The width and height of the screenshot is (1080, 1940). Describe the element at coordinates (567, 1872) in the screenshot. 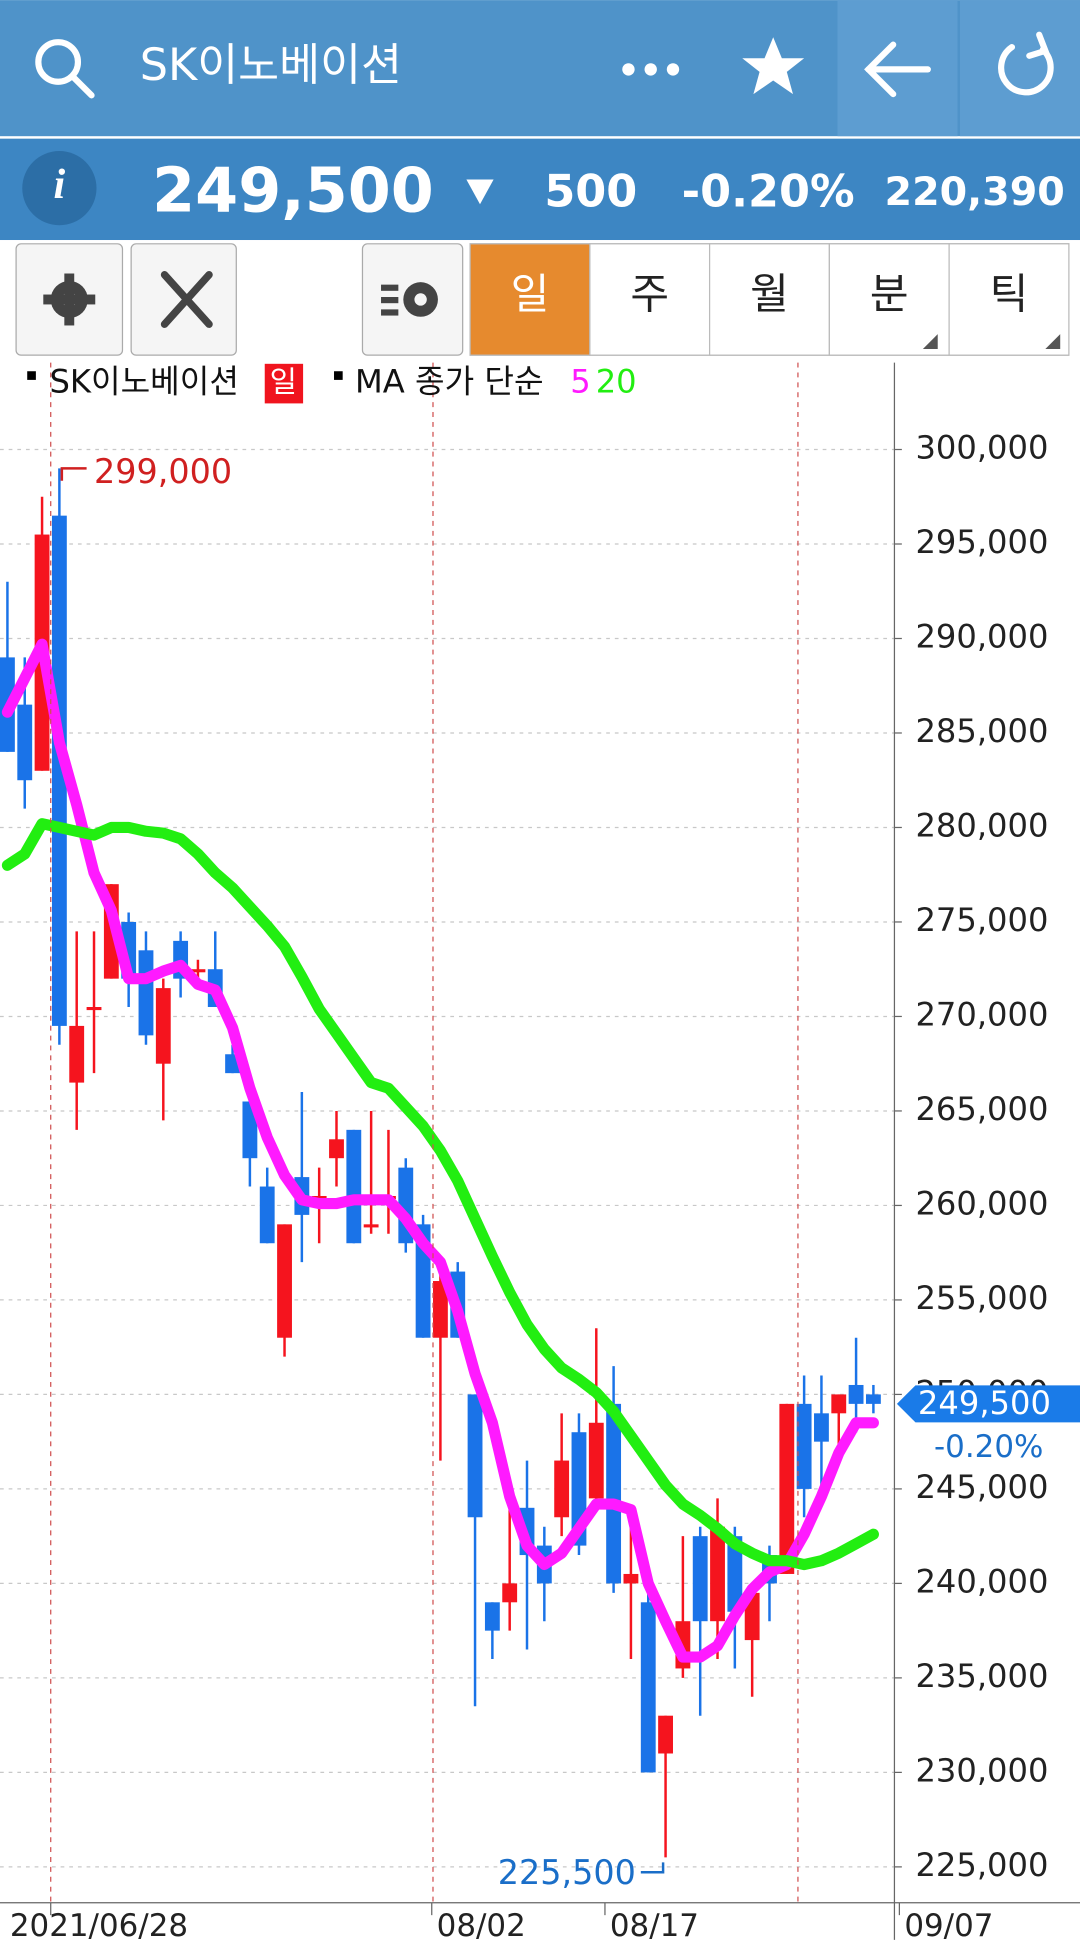

I see `low-label: 225,500` at that location.